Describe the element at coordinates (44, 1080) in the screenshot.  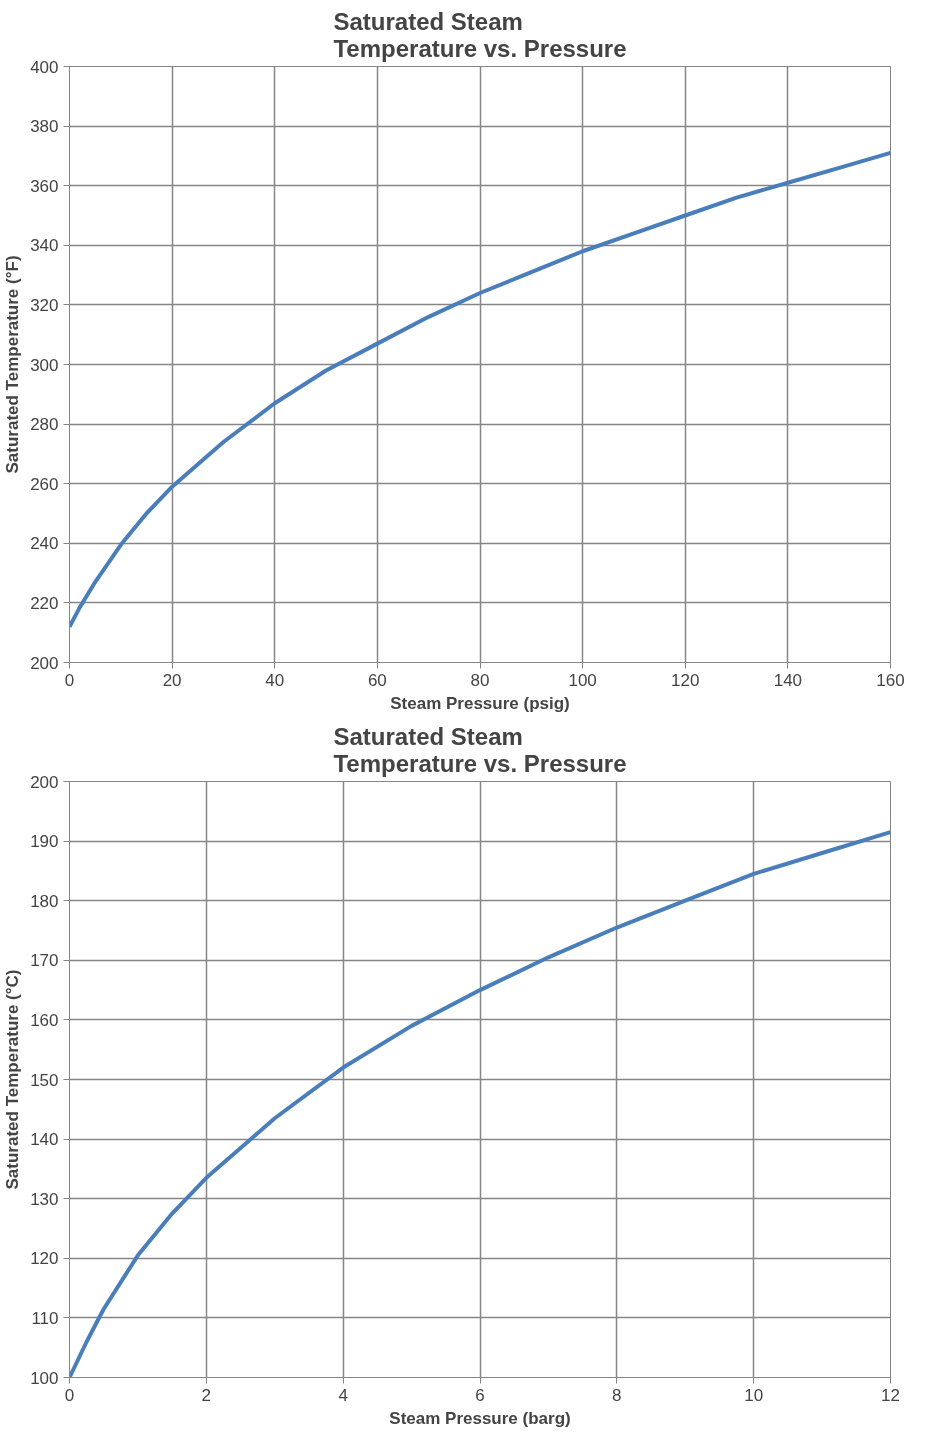
I see `y-tick-label: 150` at that location.